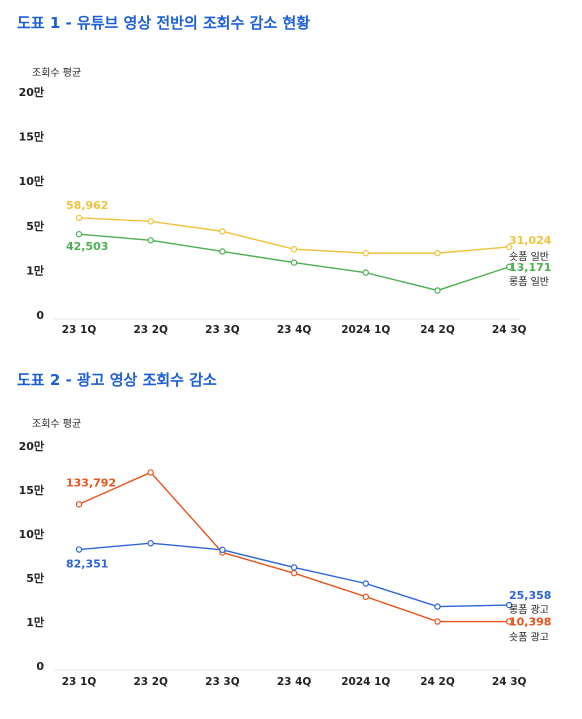 This screenshot has width=582, height=719. I want to click on end-value-label: 31,024, so click(530, 240).